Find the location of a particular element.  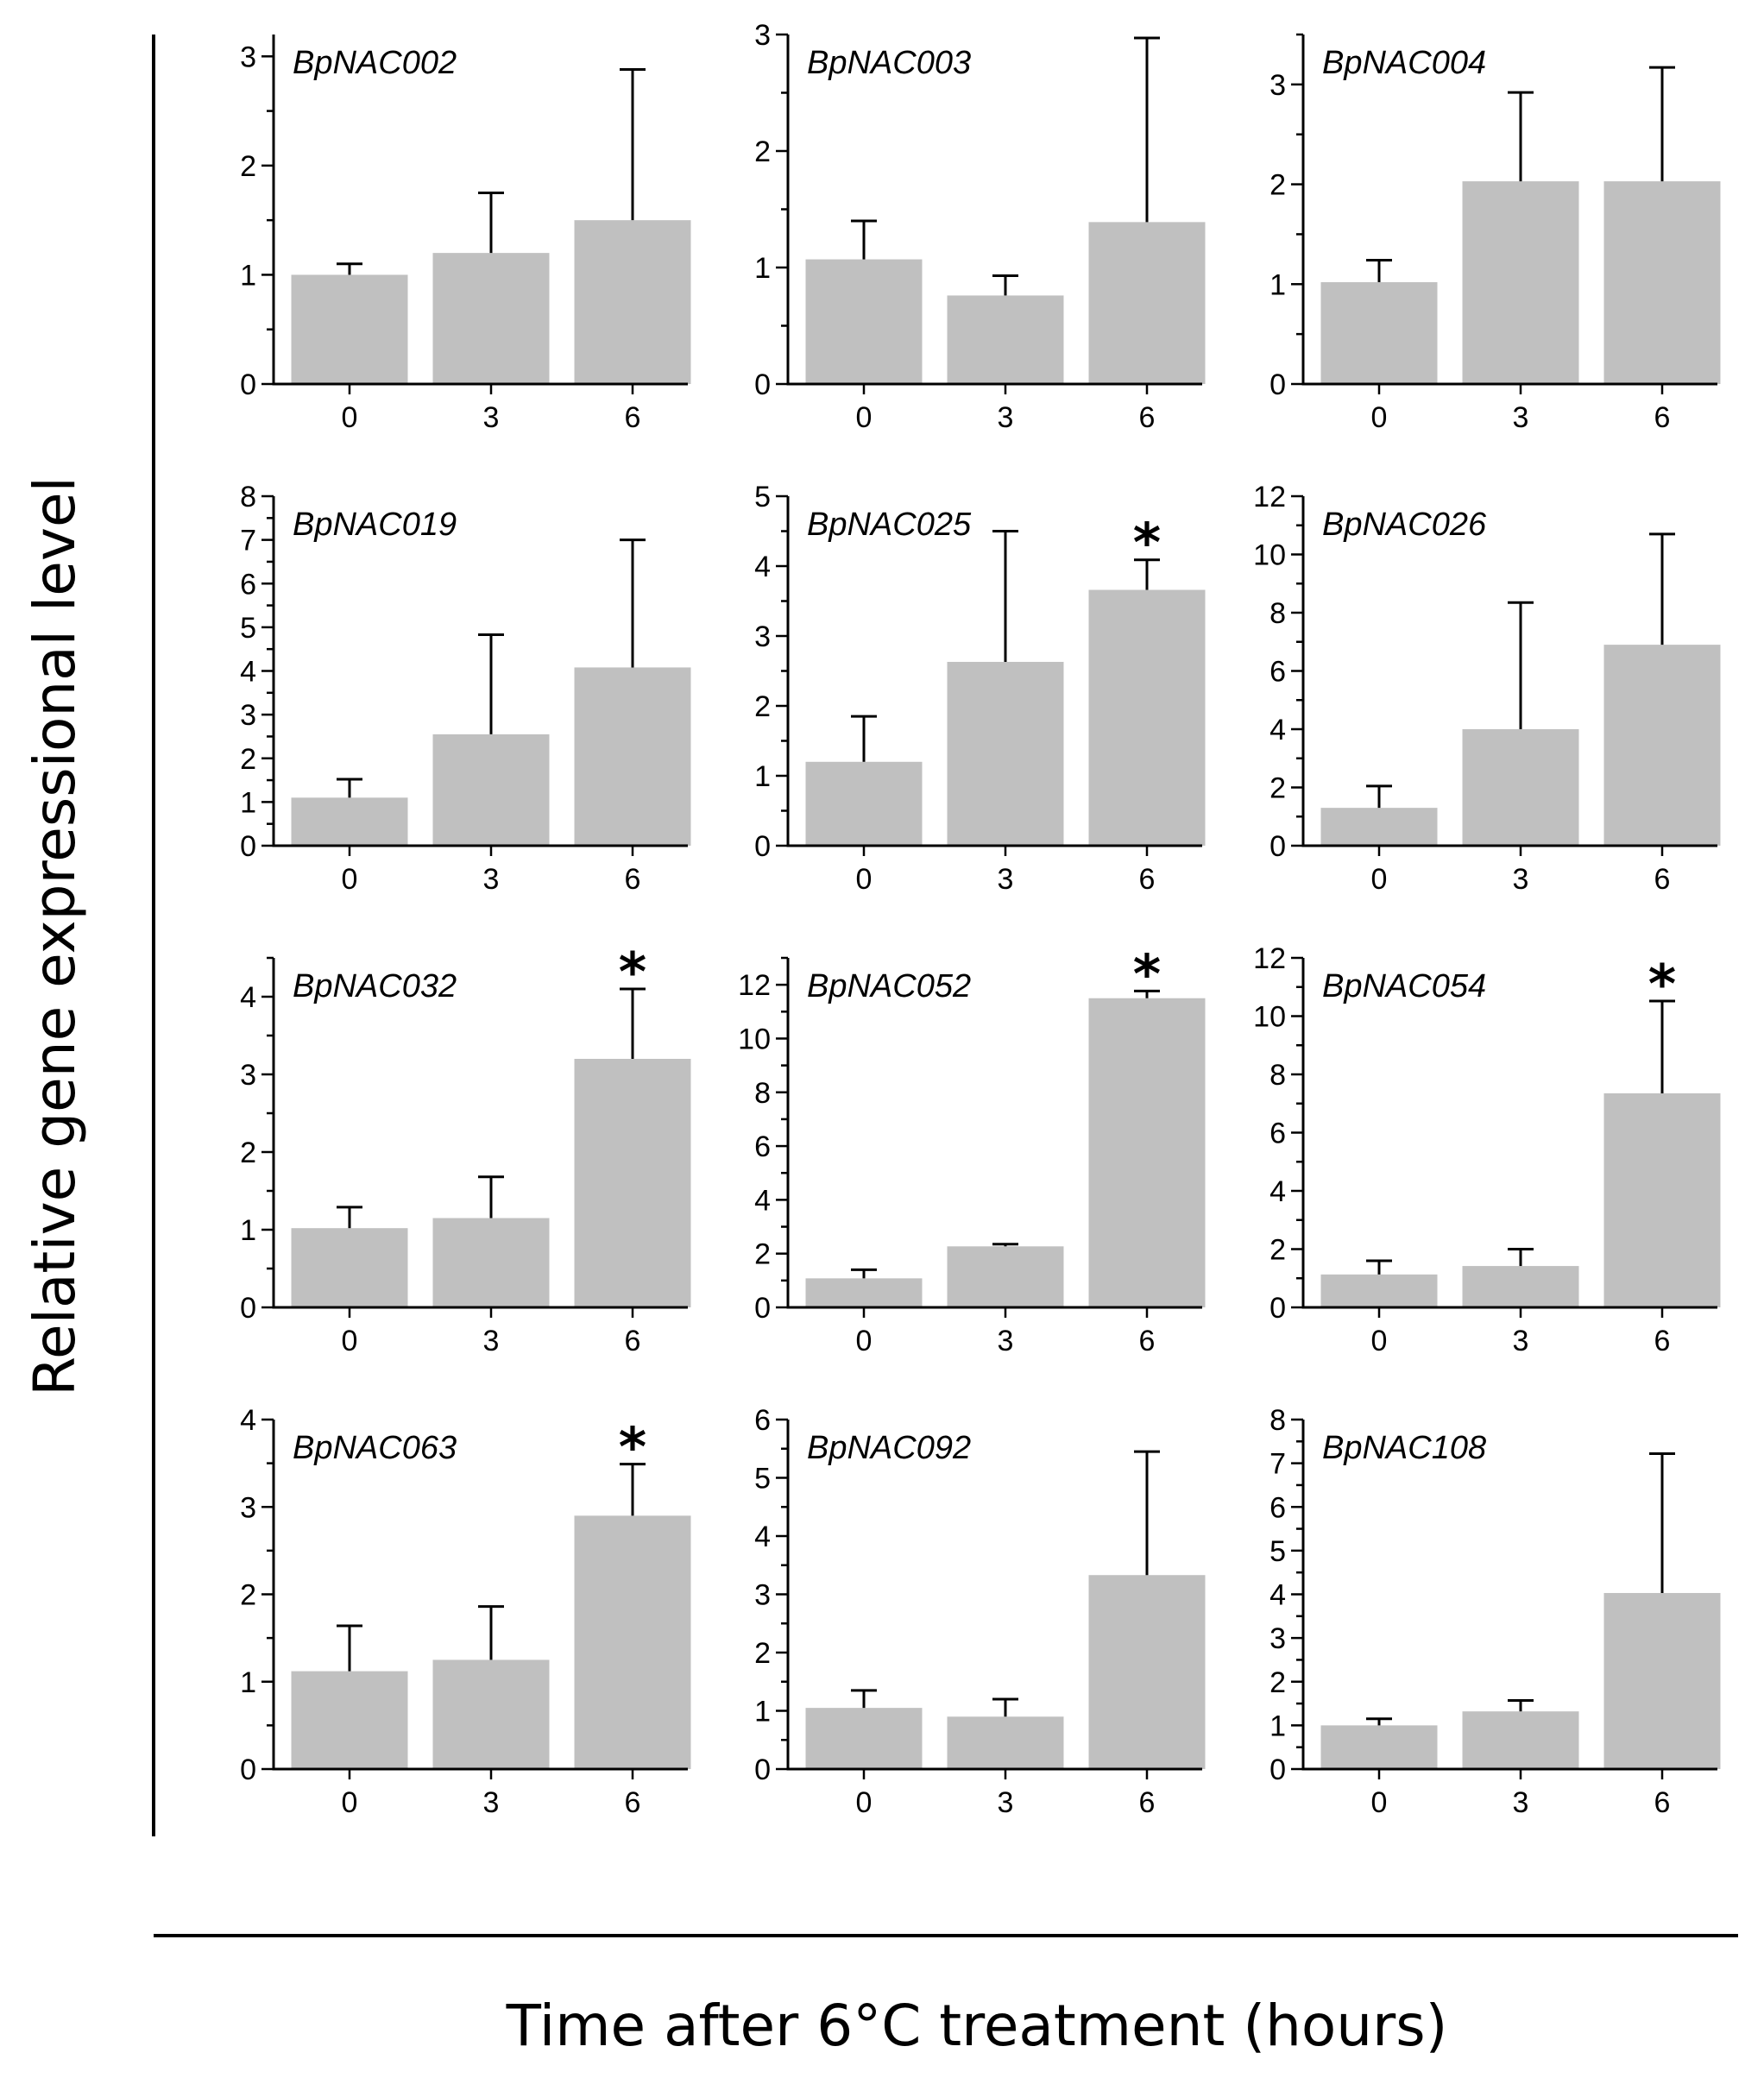

y-tick-label-BpNAC054: 4 is located at coordinates (1277, 1191).